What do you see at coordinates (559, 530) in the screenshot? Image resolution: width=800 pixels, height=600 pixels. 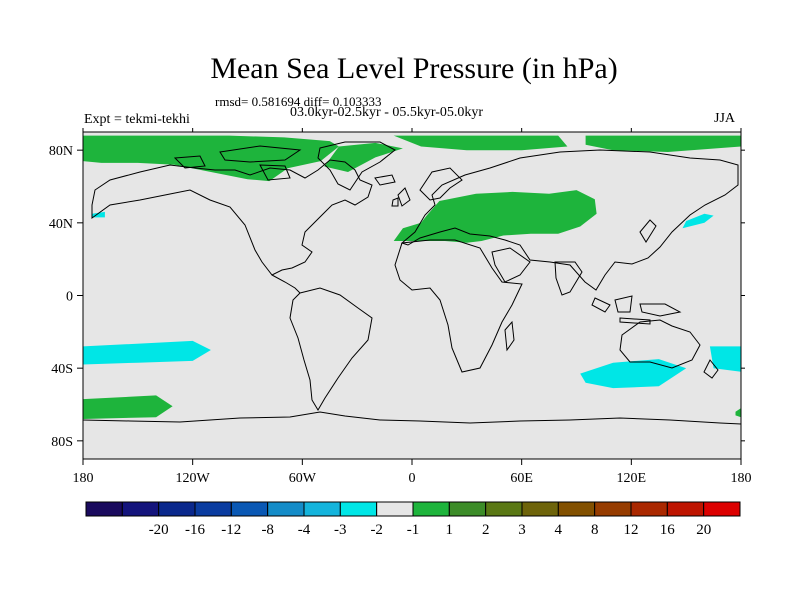 I see `colorbar-label: 4` at bounding box center [559, 530].